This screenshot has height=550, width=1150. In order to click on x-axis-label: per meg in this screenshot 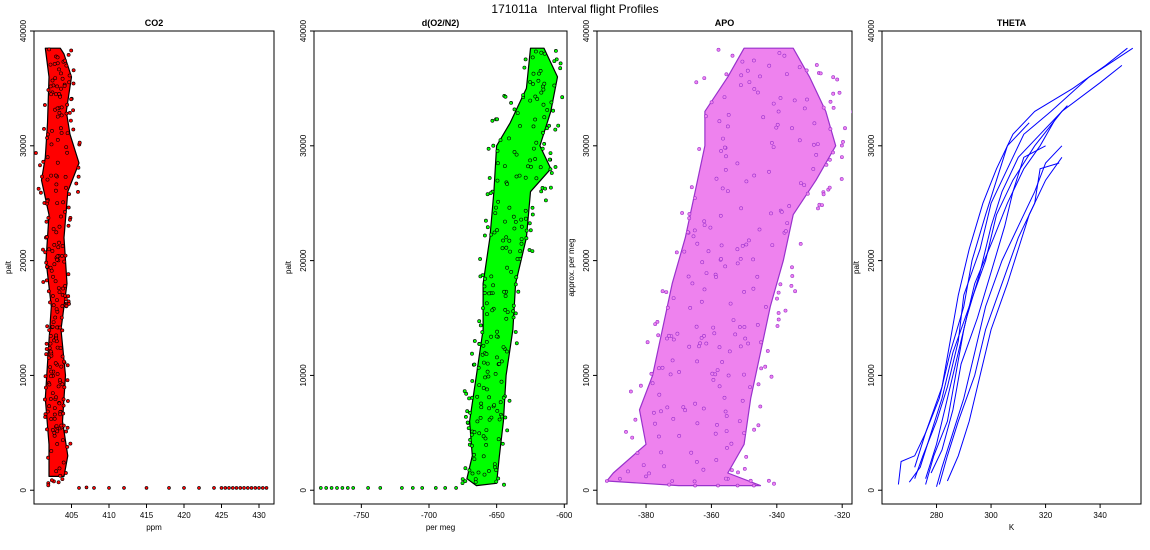, I will do `click(440, 527)`.